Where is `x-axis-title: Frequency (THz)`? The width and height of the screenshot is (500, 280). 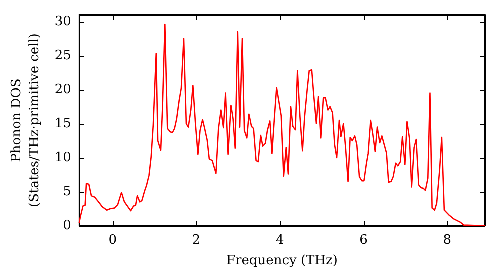
x-axis-title: Frequency (THz) is located at coordinates (282, 260).